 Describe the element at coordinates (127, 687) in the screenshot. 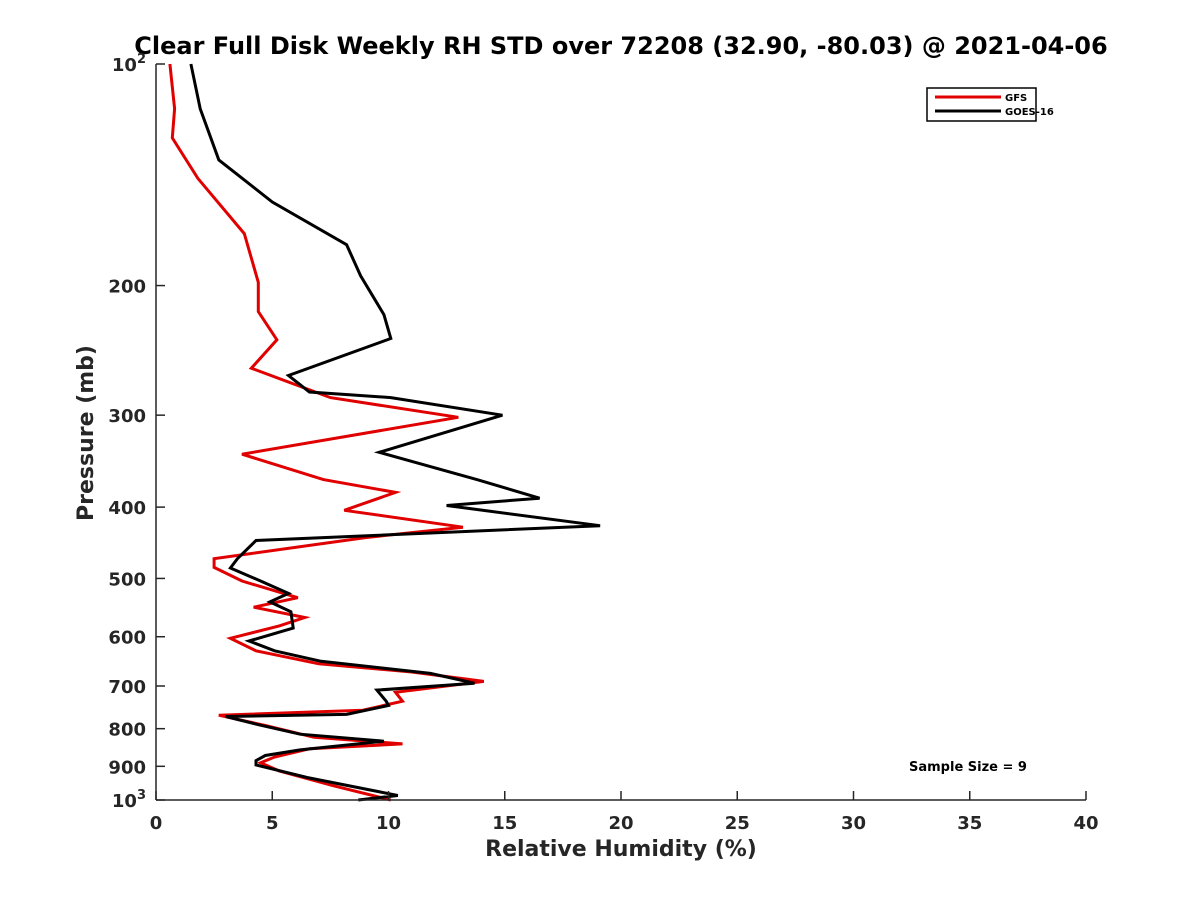

I see `y-tick-label: 700` at that location.